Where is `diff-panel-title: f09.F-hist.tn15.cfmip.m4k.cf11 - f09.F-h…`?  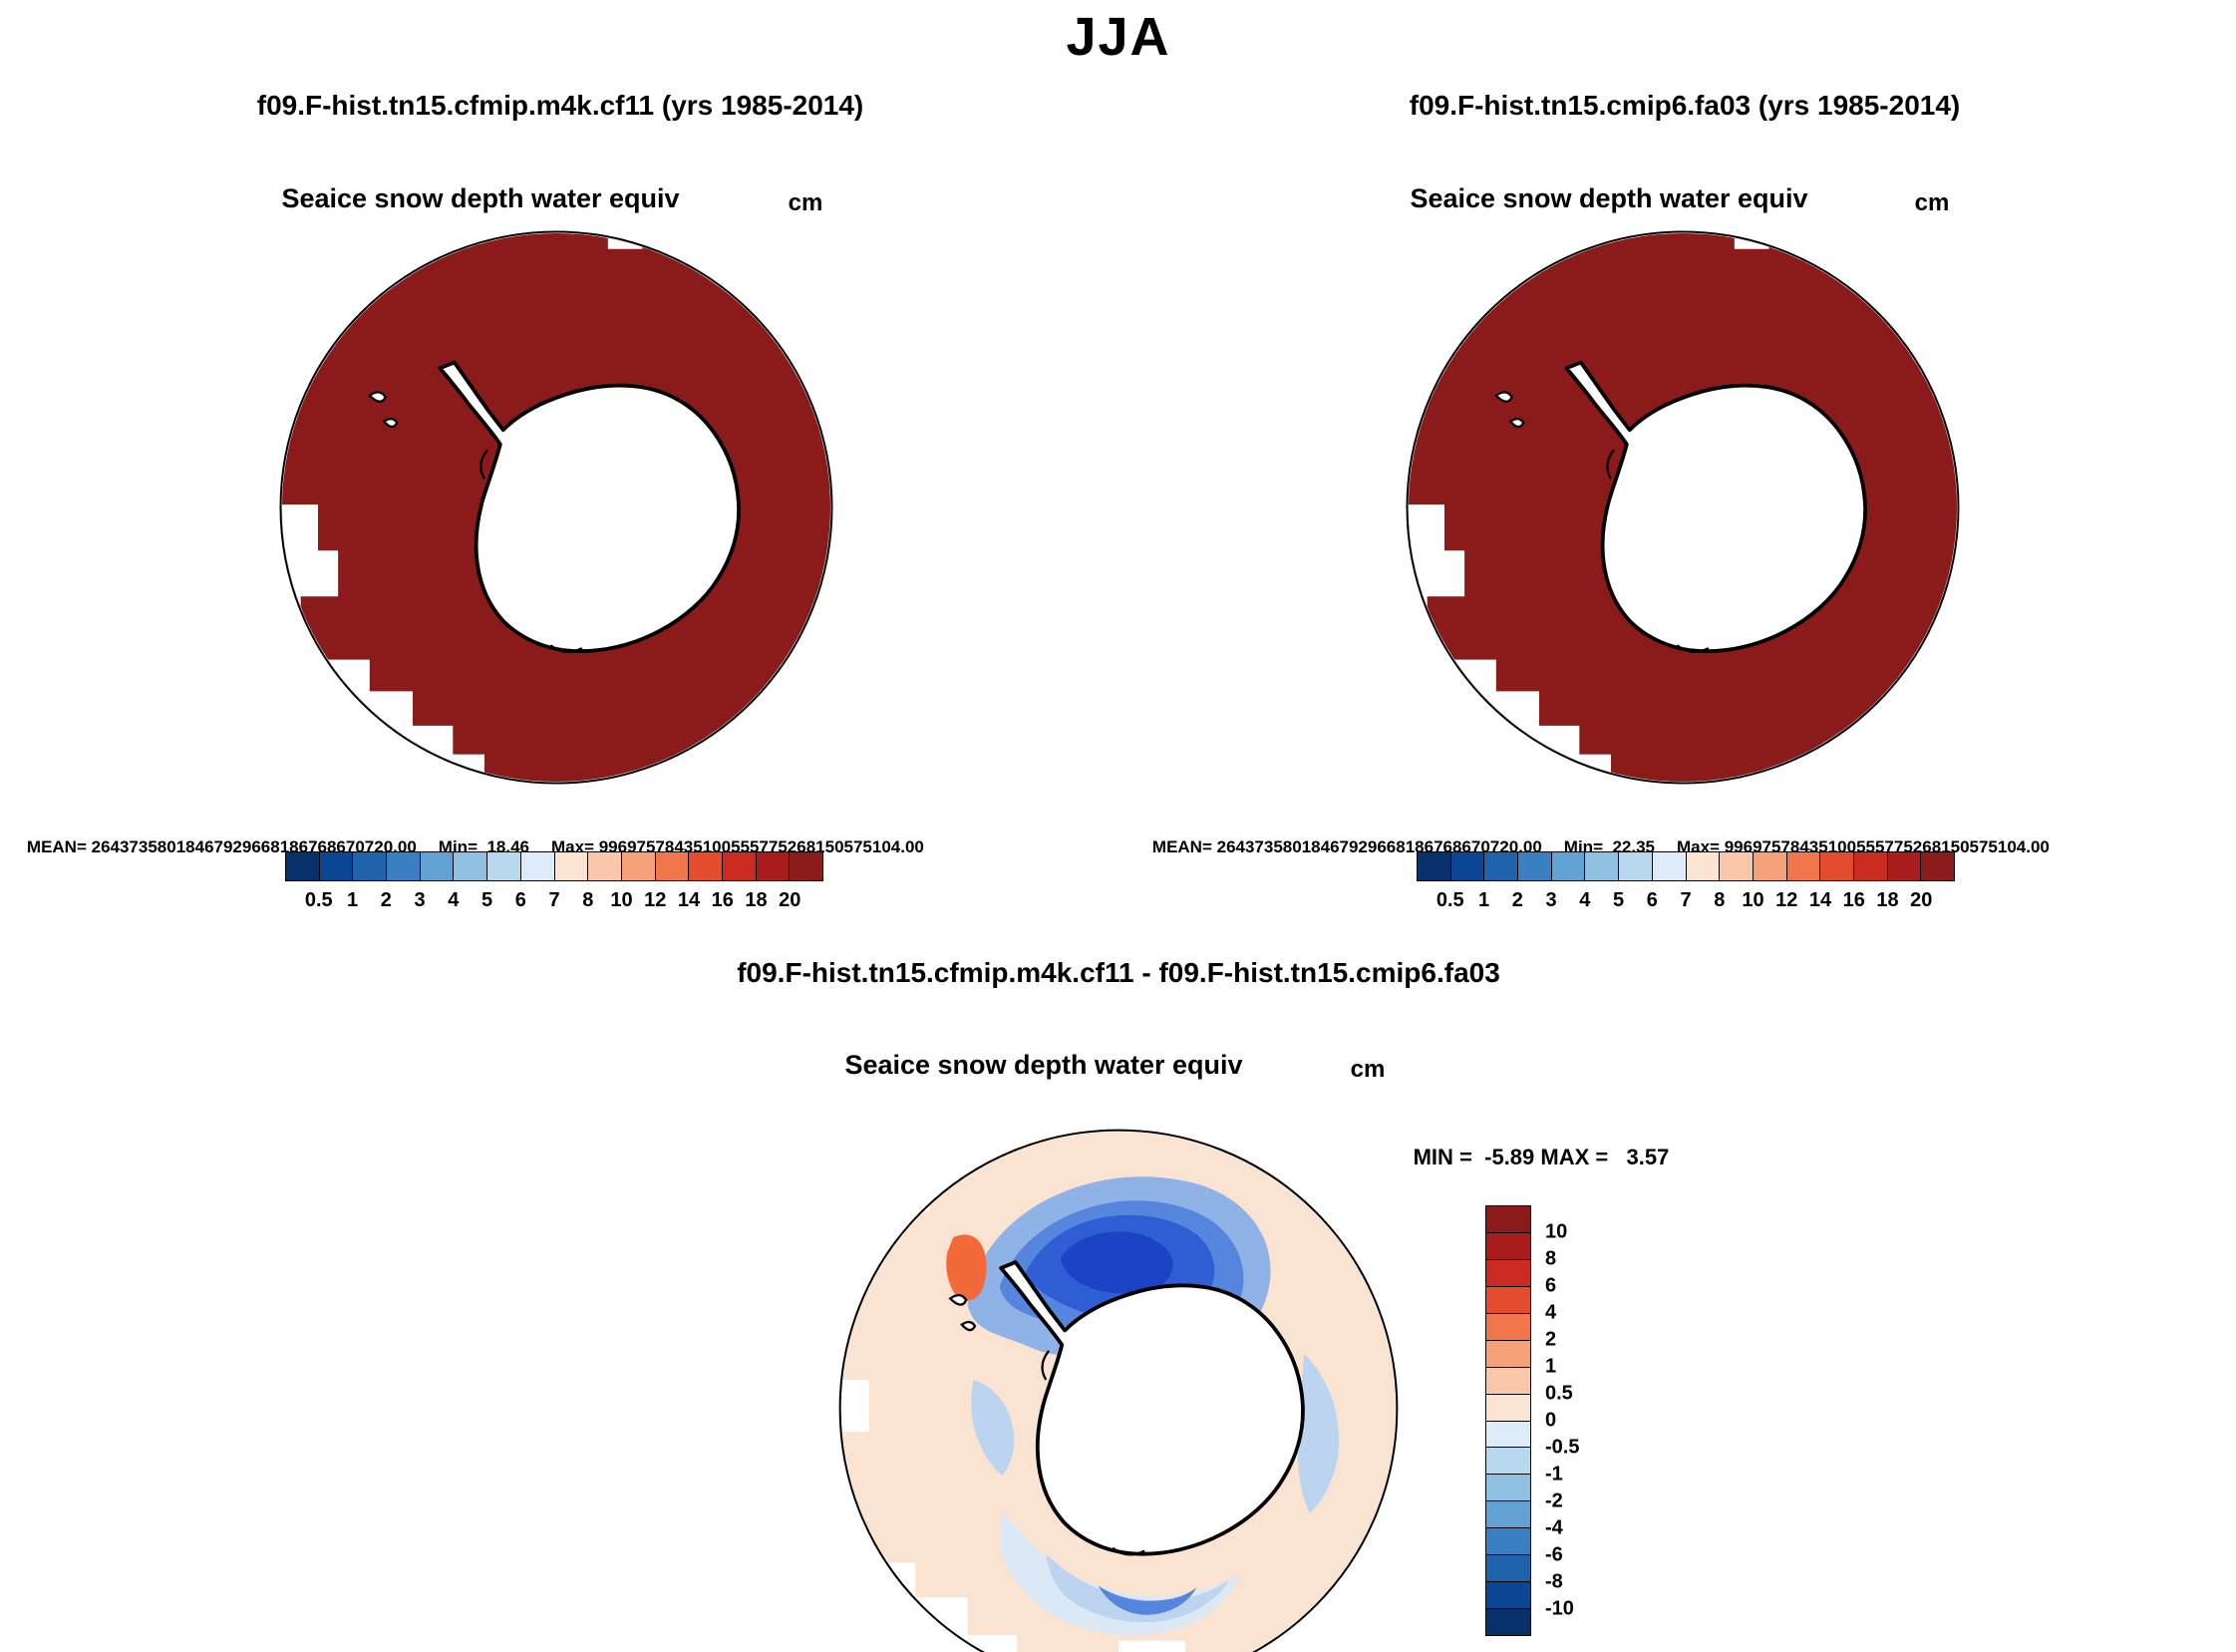 diff-panel-title: f09.F-hist.tn15.cfmip.m4k.cf11 - f09.F-h… is located at coordinates (1118, 973).